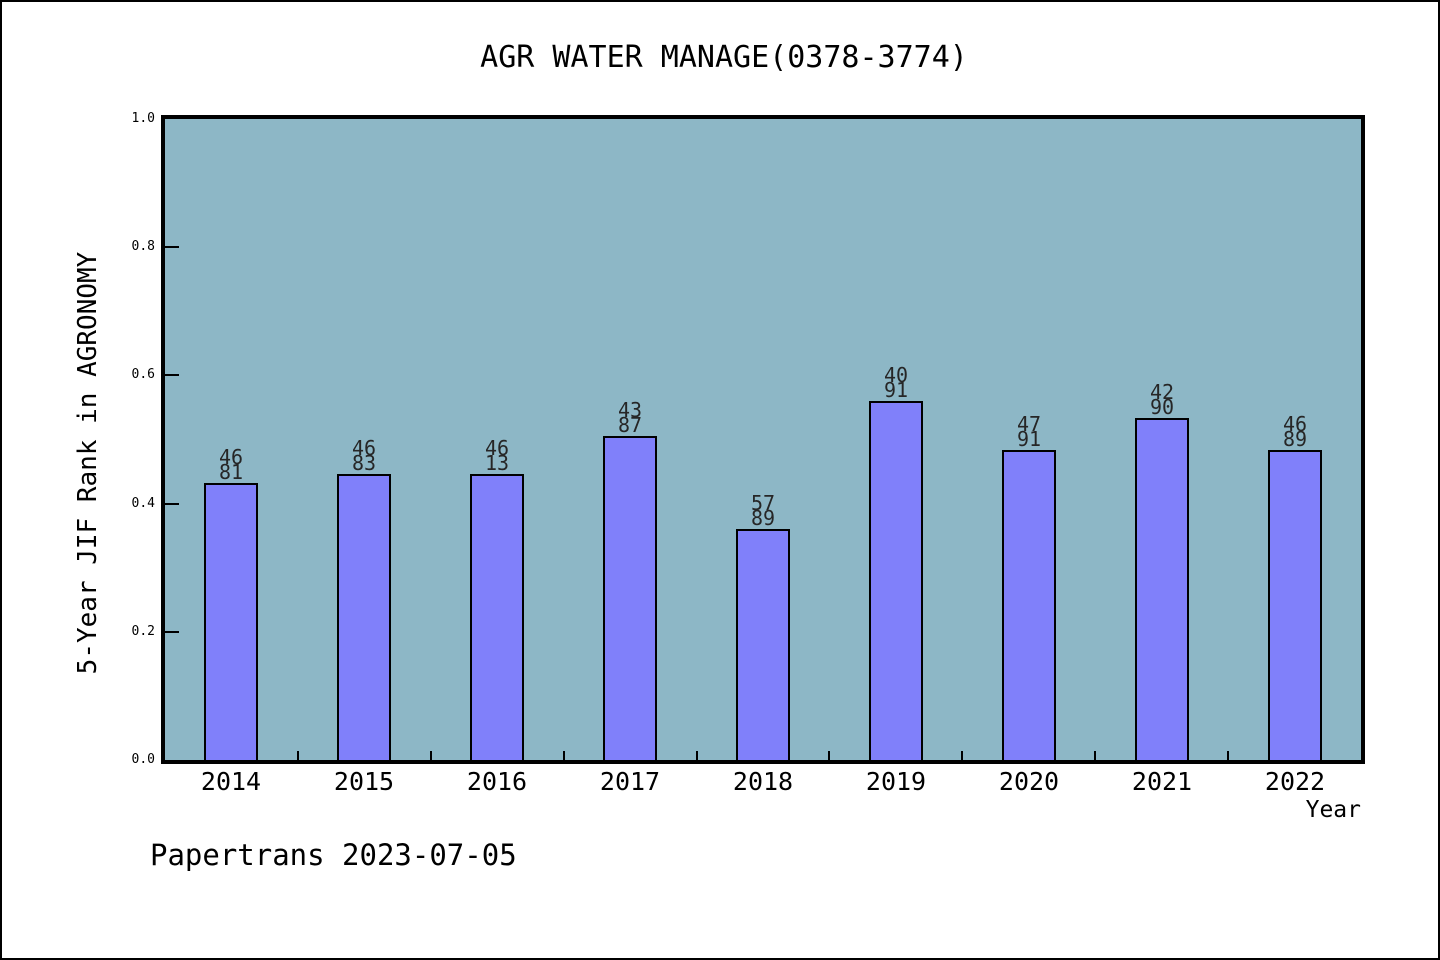 This screenshot has width=1440, height=960. What do you see at coordinates (497, 781) in the screenshot?
I see `x-tick-label-2016: 2016` at bounding box center [497, 781].